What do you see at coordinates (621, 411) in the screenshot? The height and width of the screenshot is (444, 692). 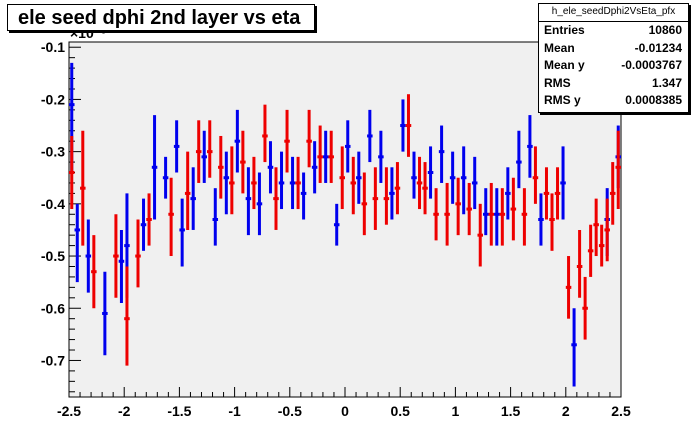 I see `x-tick-label: 2.5` at bounding box center [621, 411].